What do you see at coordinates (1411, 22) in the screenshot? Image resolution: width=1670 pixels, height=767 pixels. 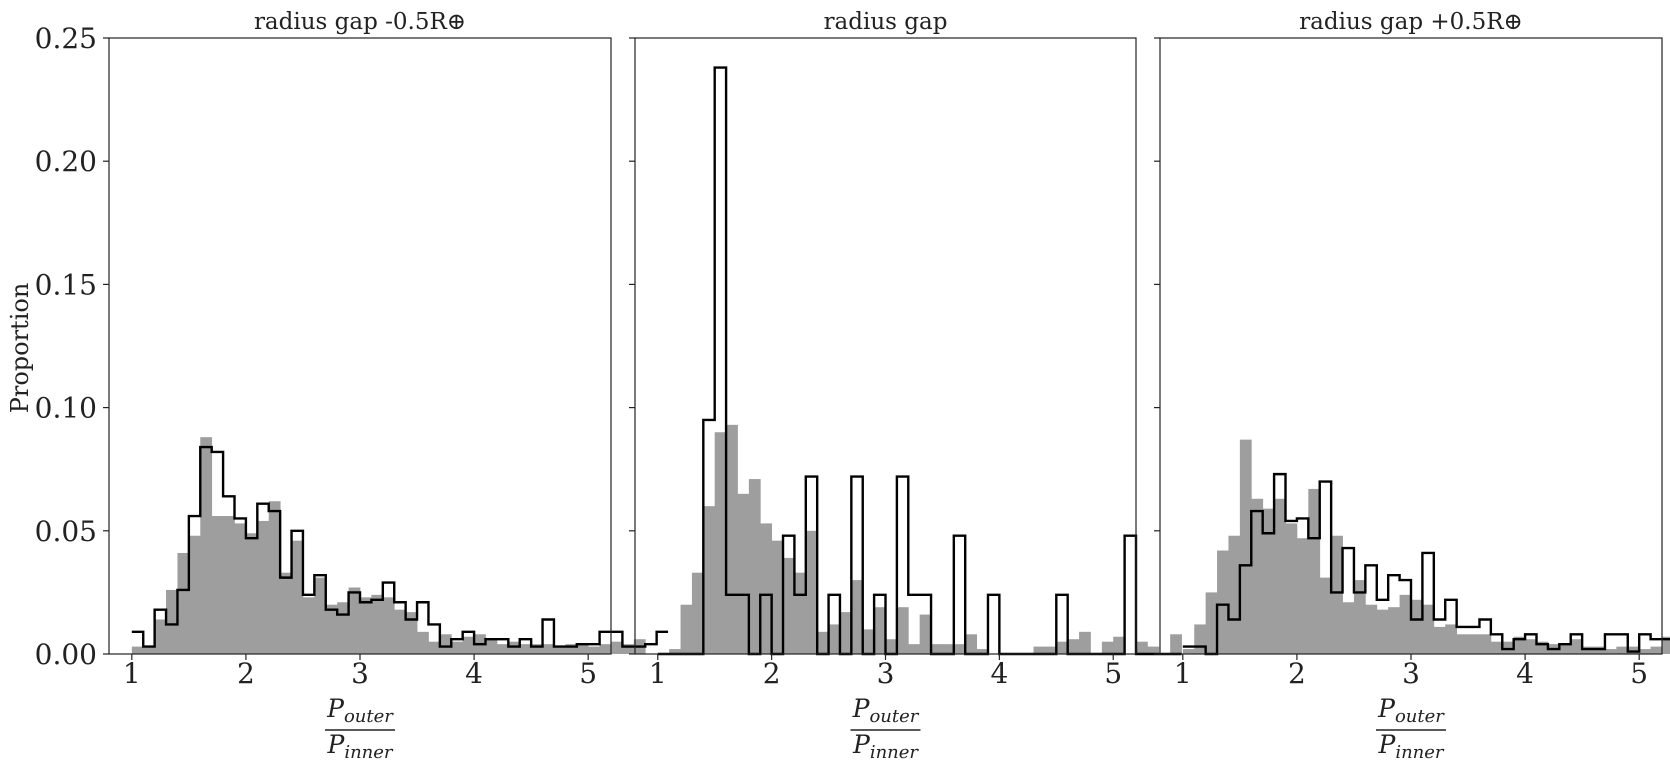 I see `panel-title: radius gap +0.5R⊕` at bounding box center [1411, 22].